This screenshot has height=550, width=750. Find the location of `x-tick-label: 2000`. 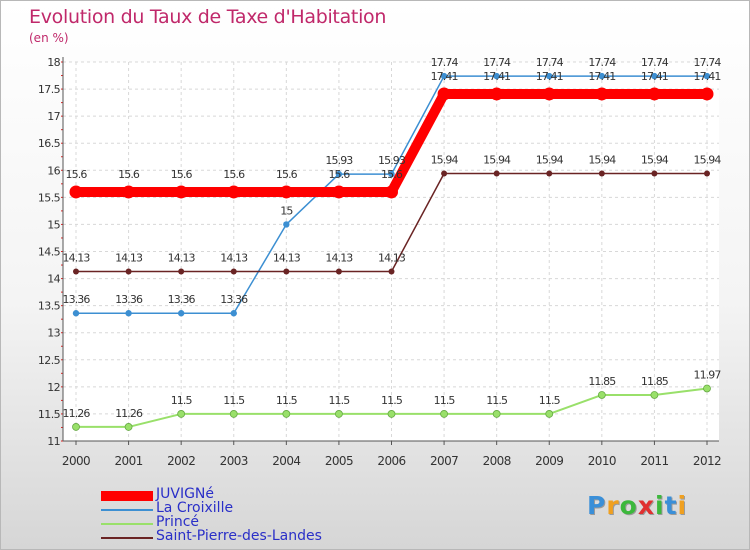

x-tick-label: 2000 is located at coordinates (76, 461).